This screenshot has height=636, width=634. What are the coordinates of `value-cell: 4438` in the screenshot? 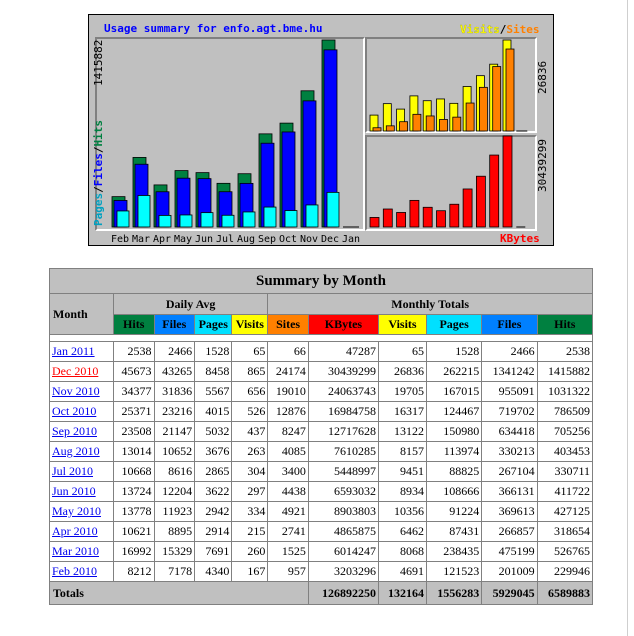 It's located at (288, 491).